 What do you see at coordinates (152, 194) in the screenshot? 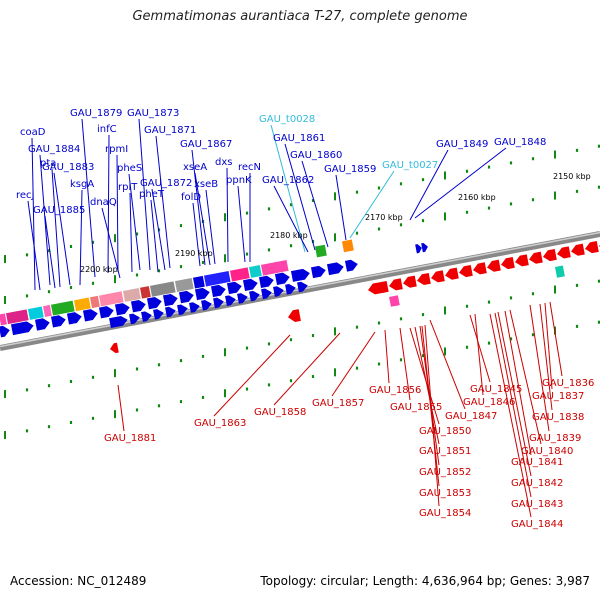
I see `gene-label: pheT` at bounding box center [152, 194].